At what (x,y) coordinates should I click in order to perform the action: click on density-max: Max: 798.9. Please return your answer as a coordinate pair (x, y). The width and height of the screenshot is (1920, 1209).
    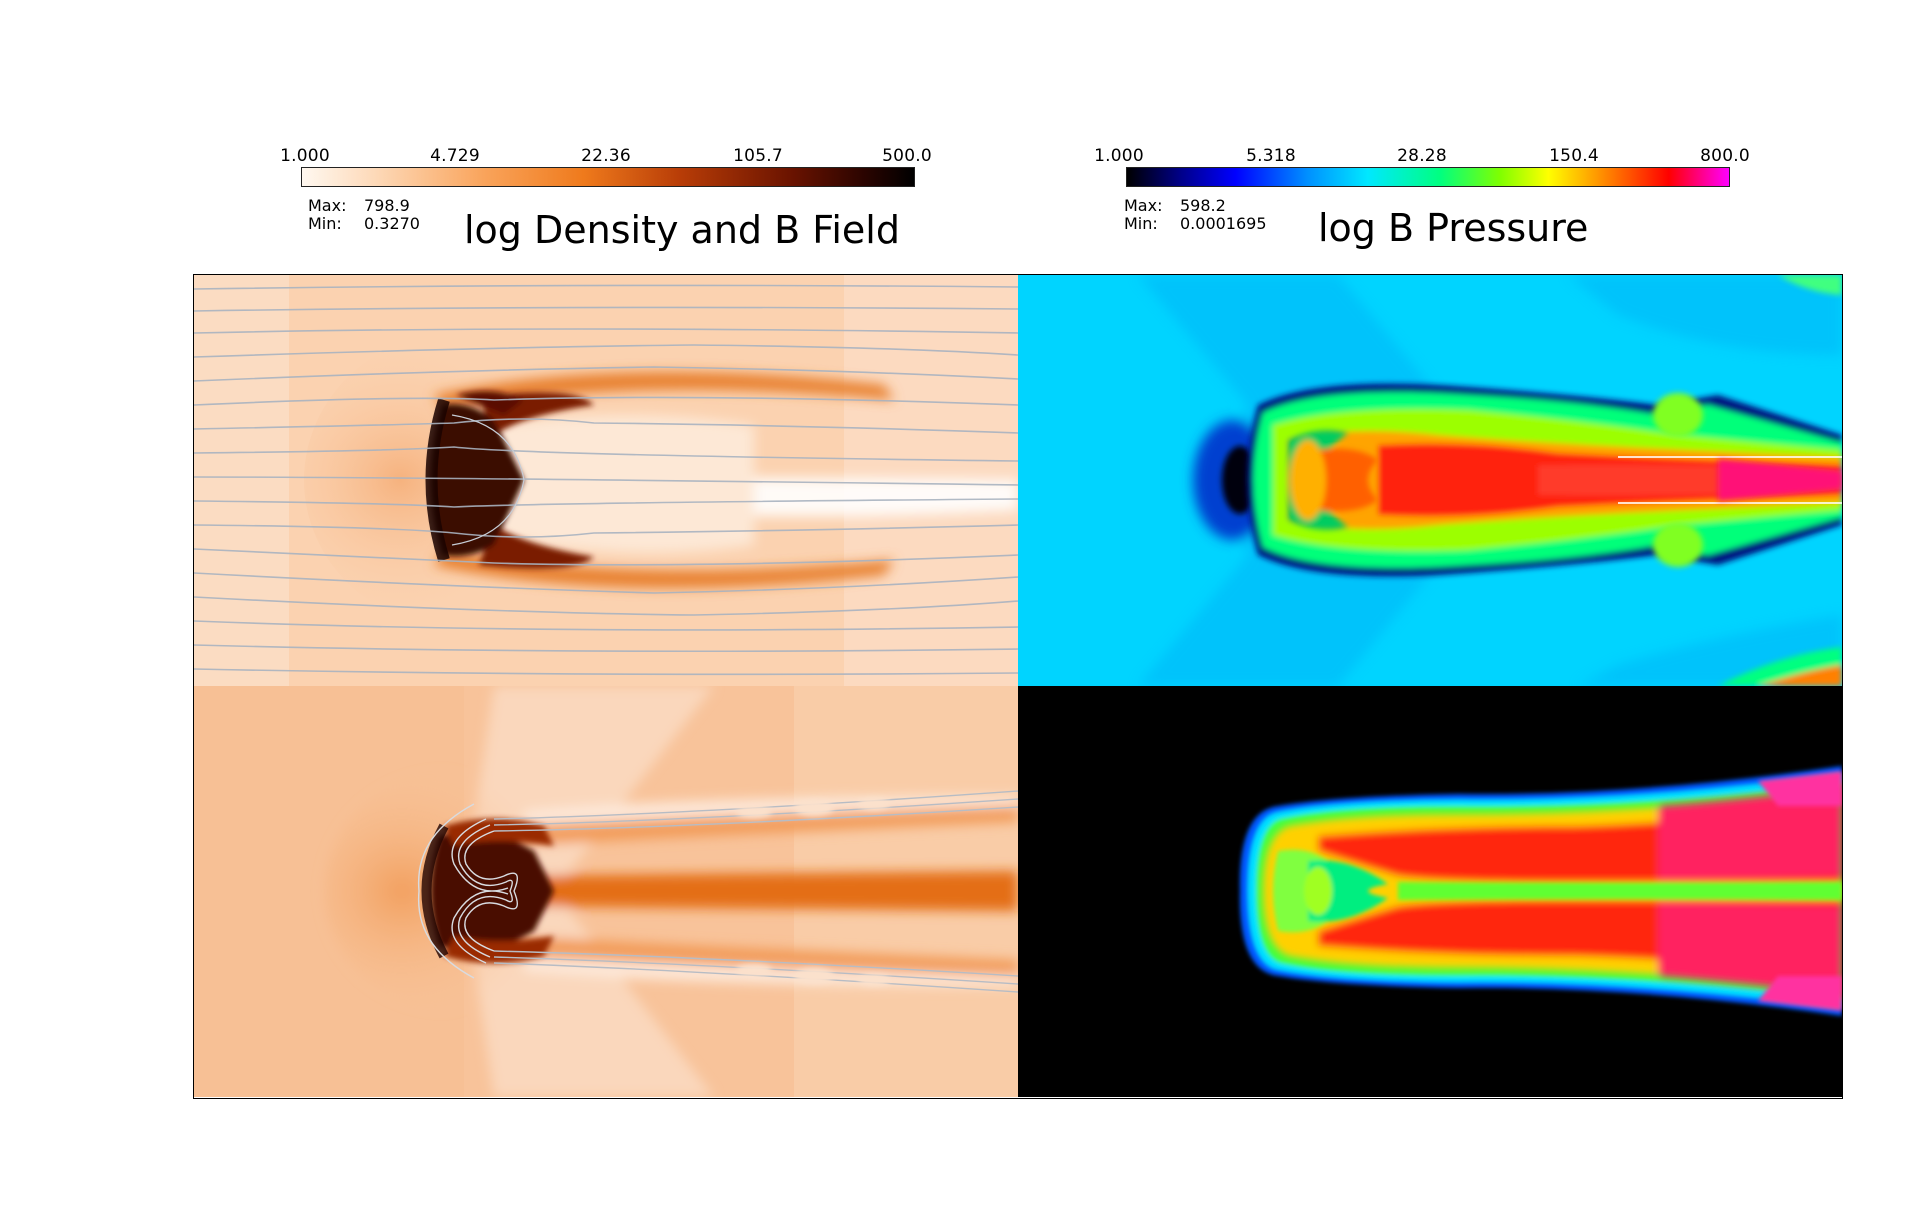
    Looking at the image, I should click on (359, 206).